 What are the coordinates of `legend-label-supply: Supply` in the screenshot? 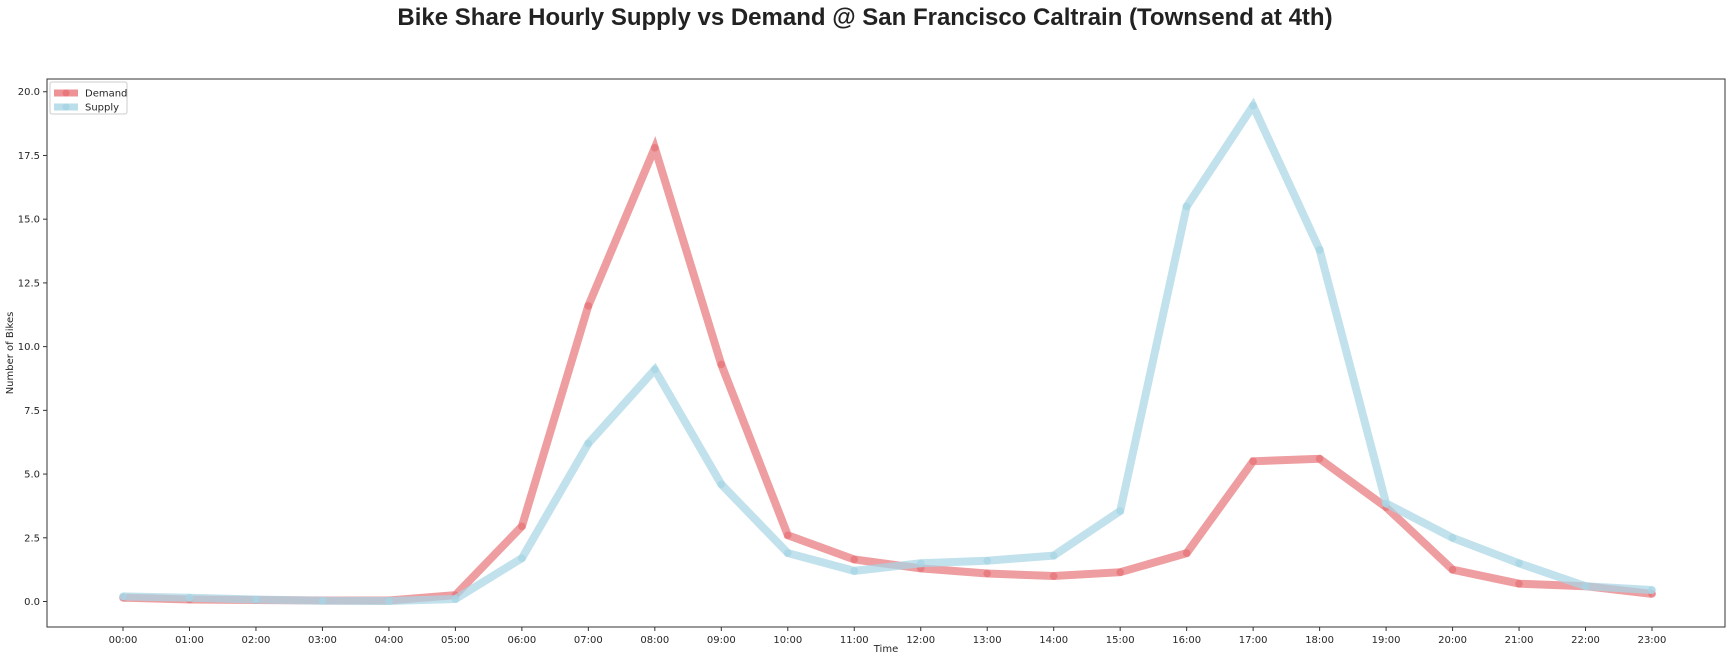 It's located at (102, 108).